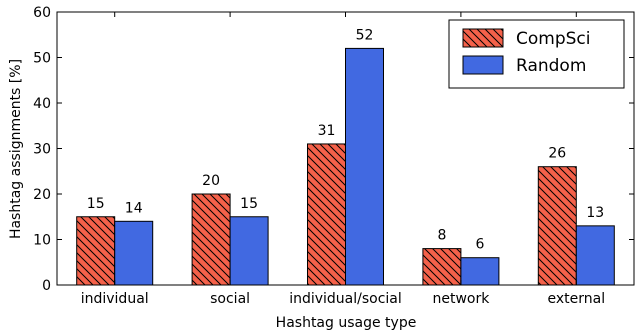 The width and height of the screenshot is (636, 331). I want to click on x-tick-label-3: network, so click(461, 299).